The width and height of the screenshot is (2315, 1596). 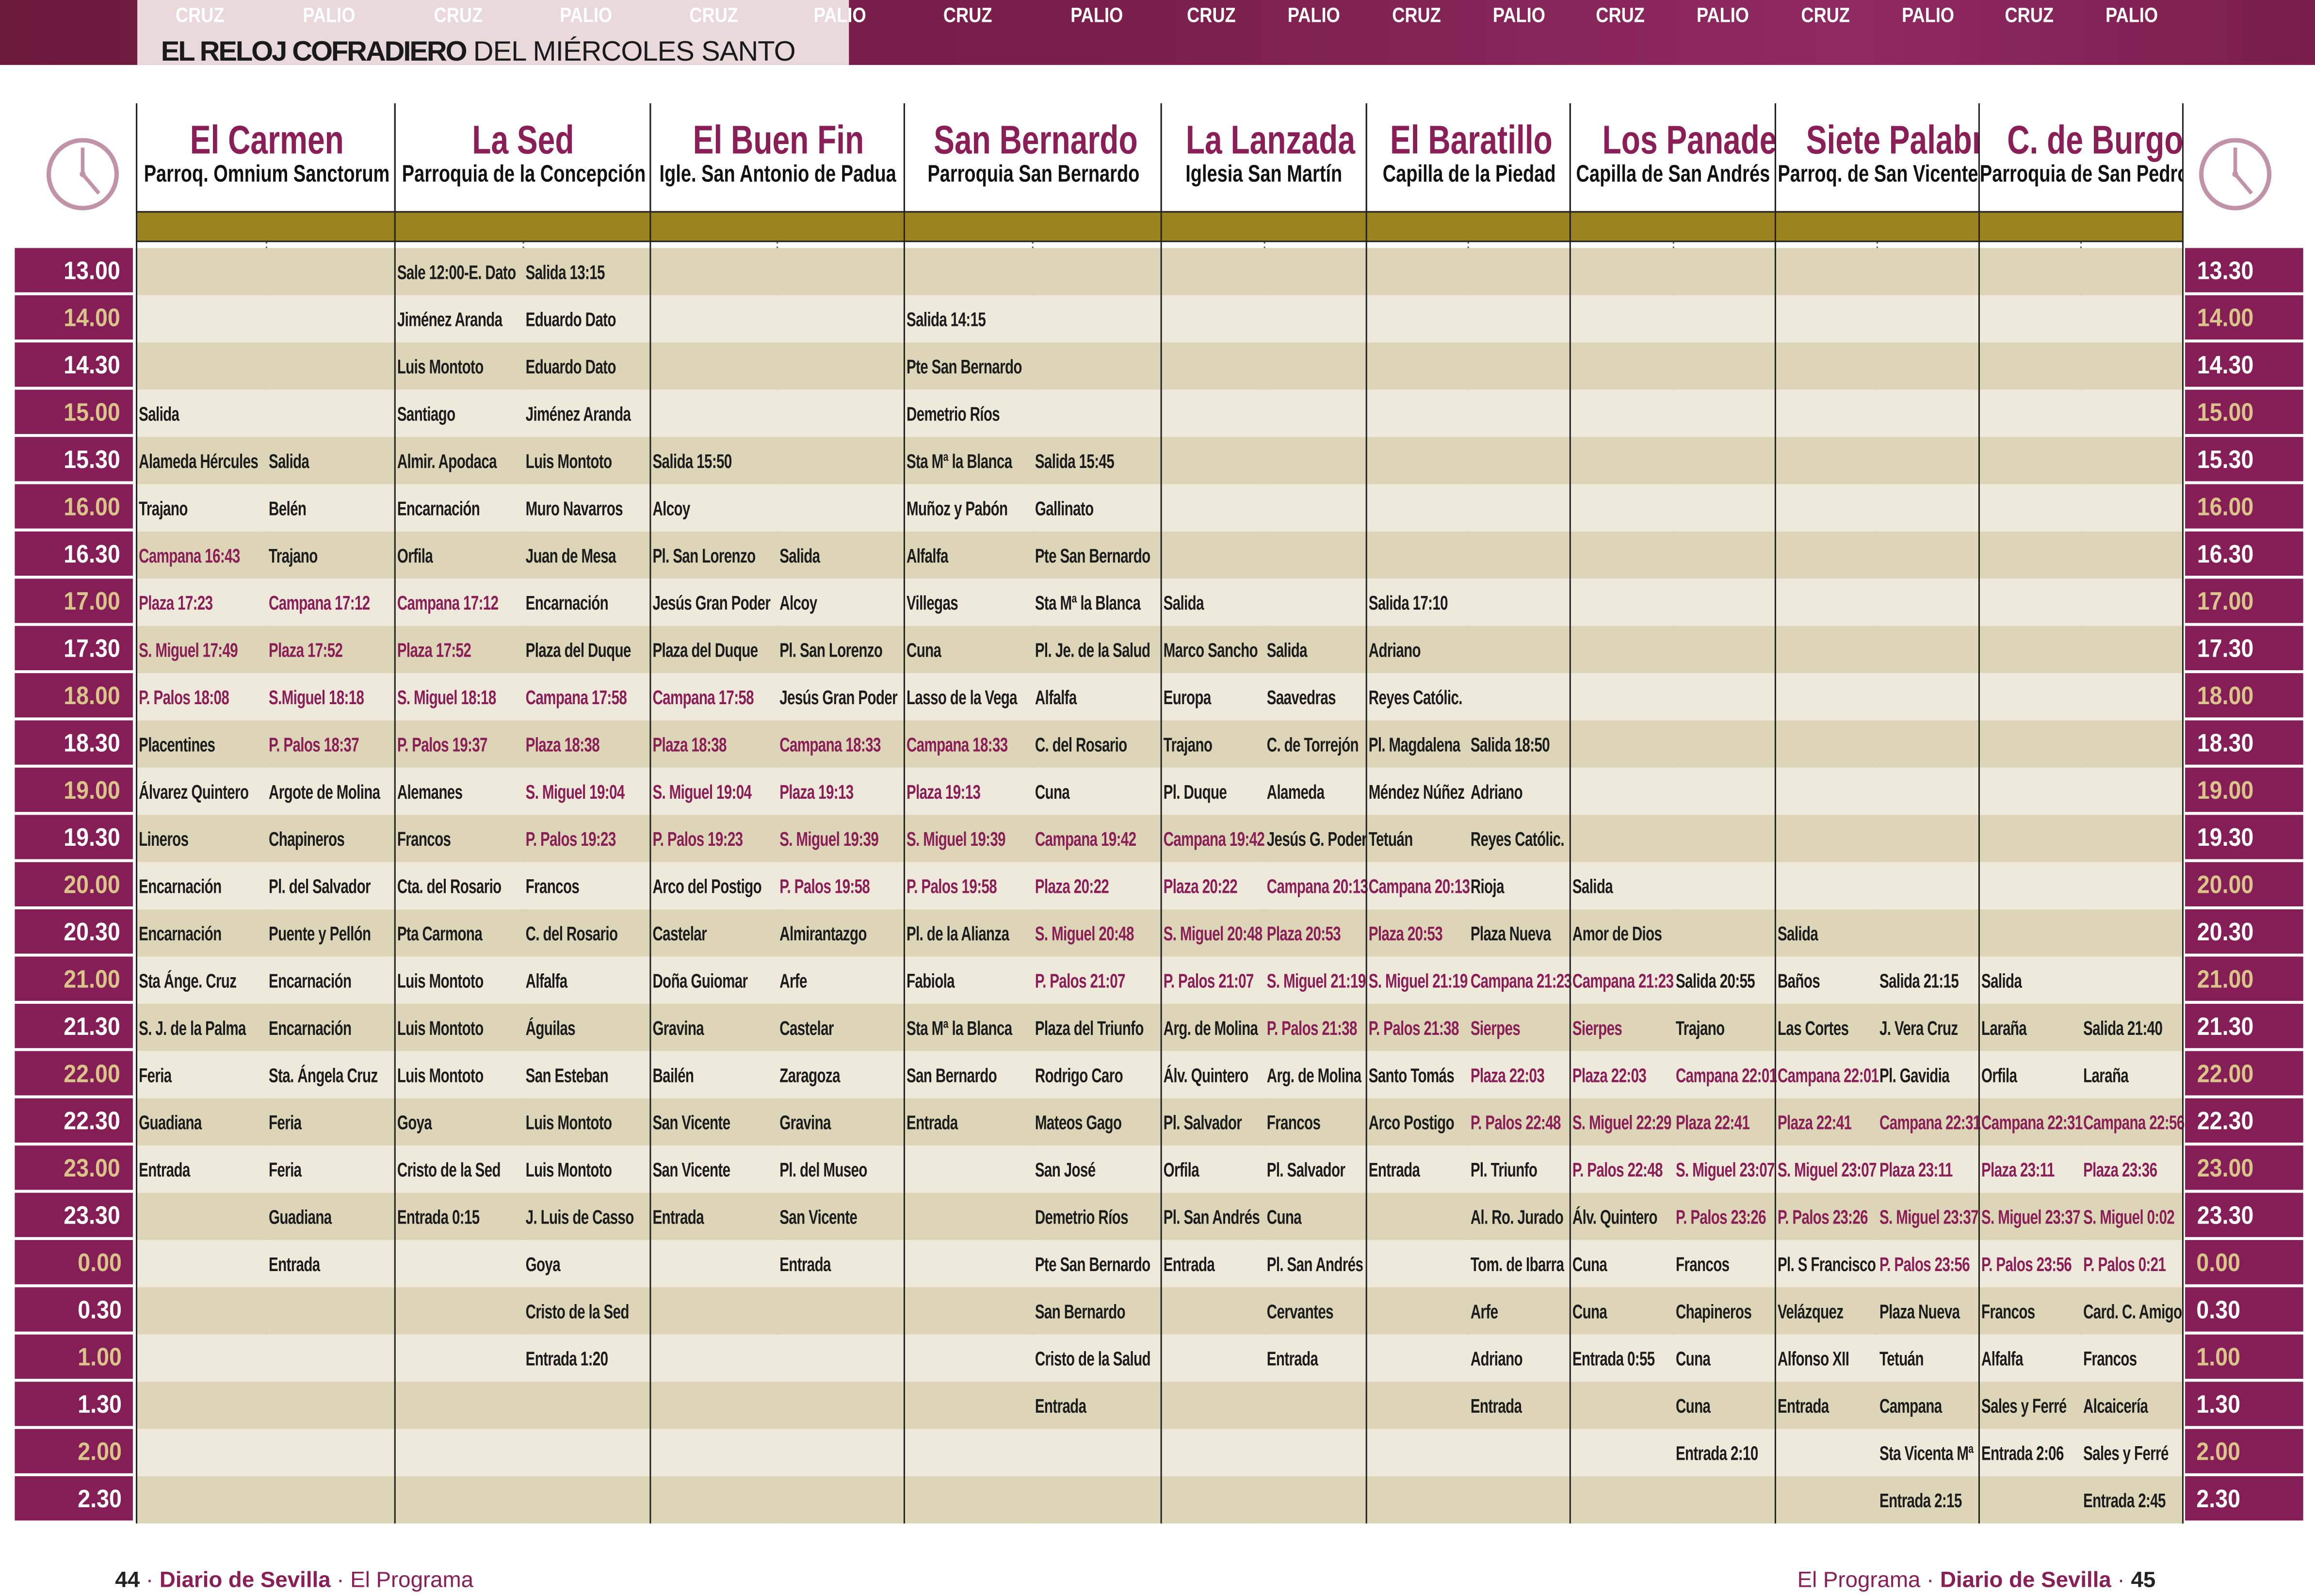 What do you see at coordinates (2244, 979) in the screenshot?
I see `time-label-right: 21.00` at bounding box center [2244, 979].